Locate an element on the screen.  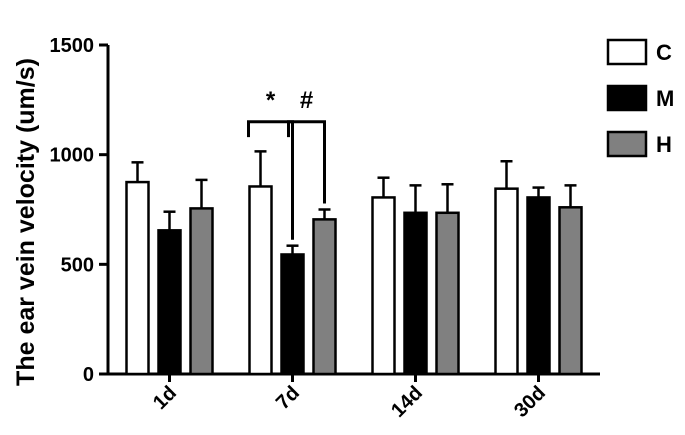
significance-annotations: * # is located at coordinates (286, 163).